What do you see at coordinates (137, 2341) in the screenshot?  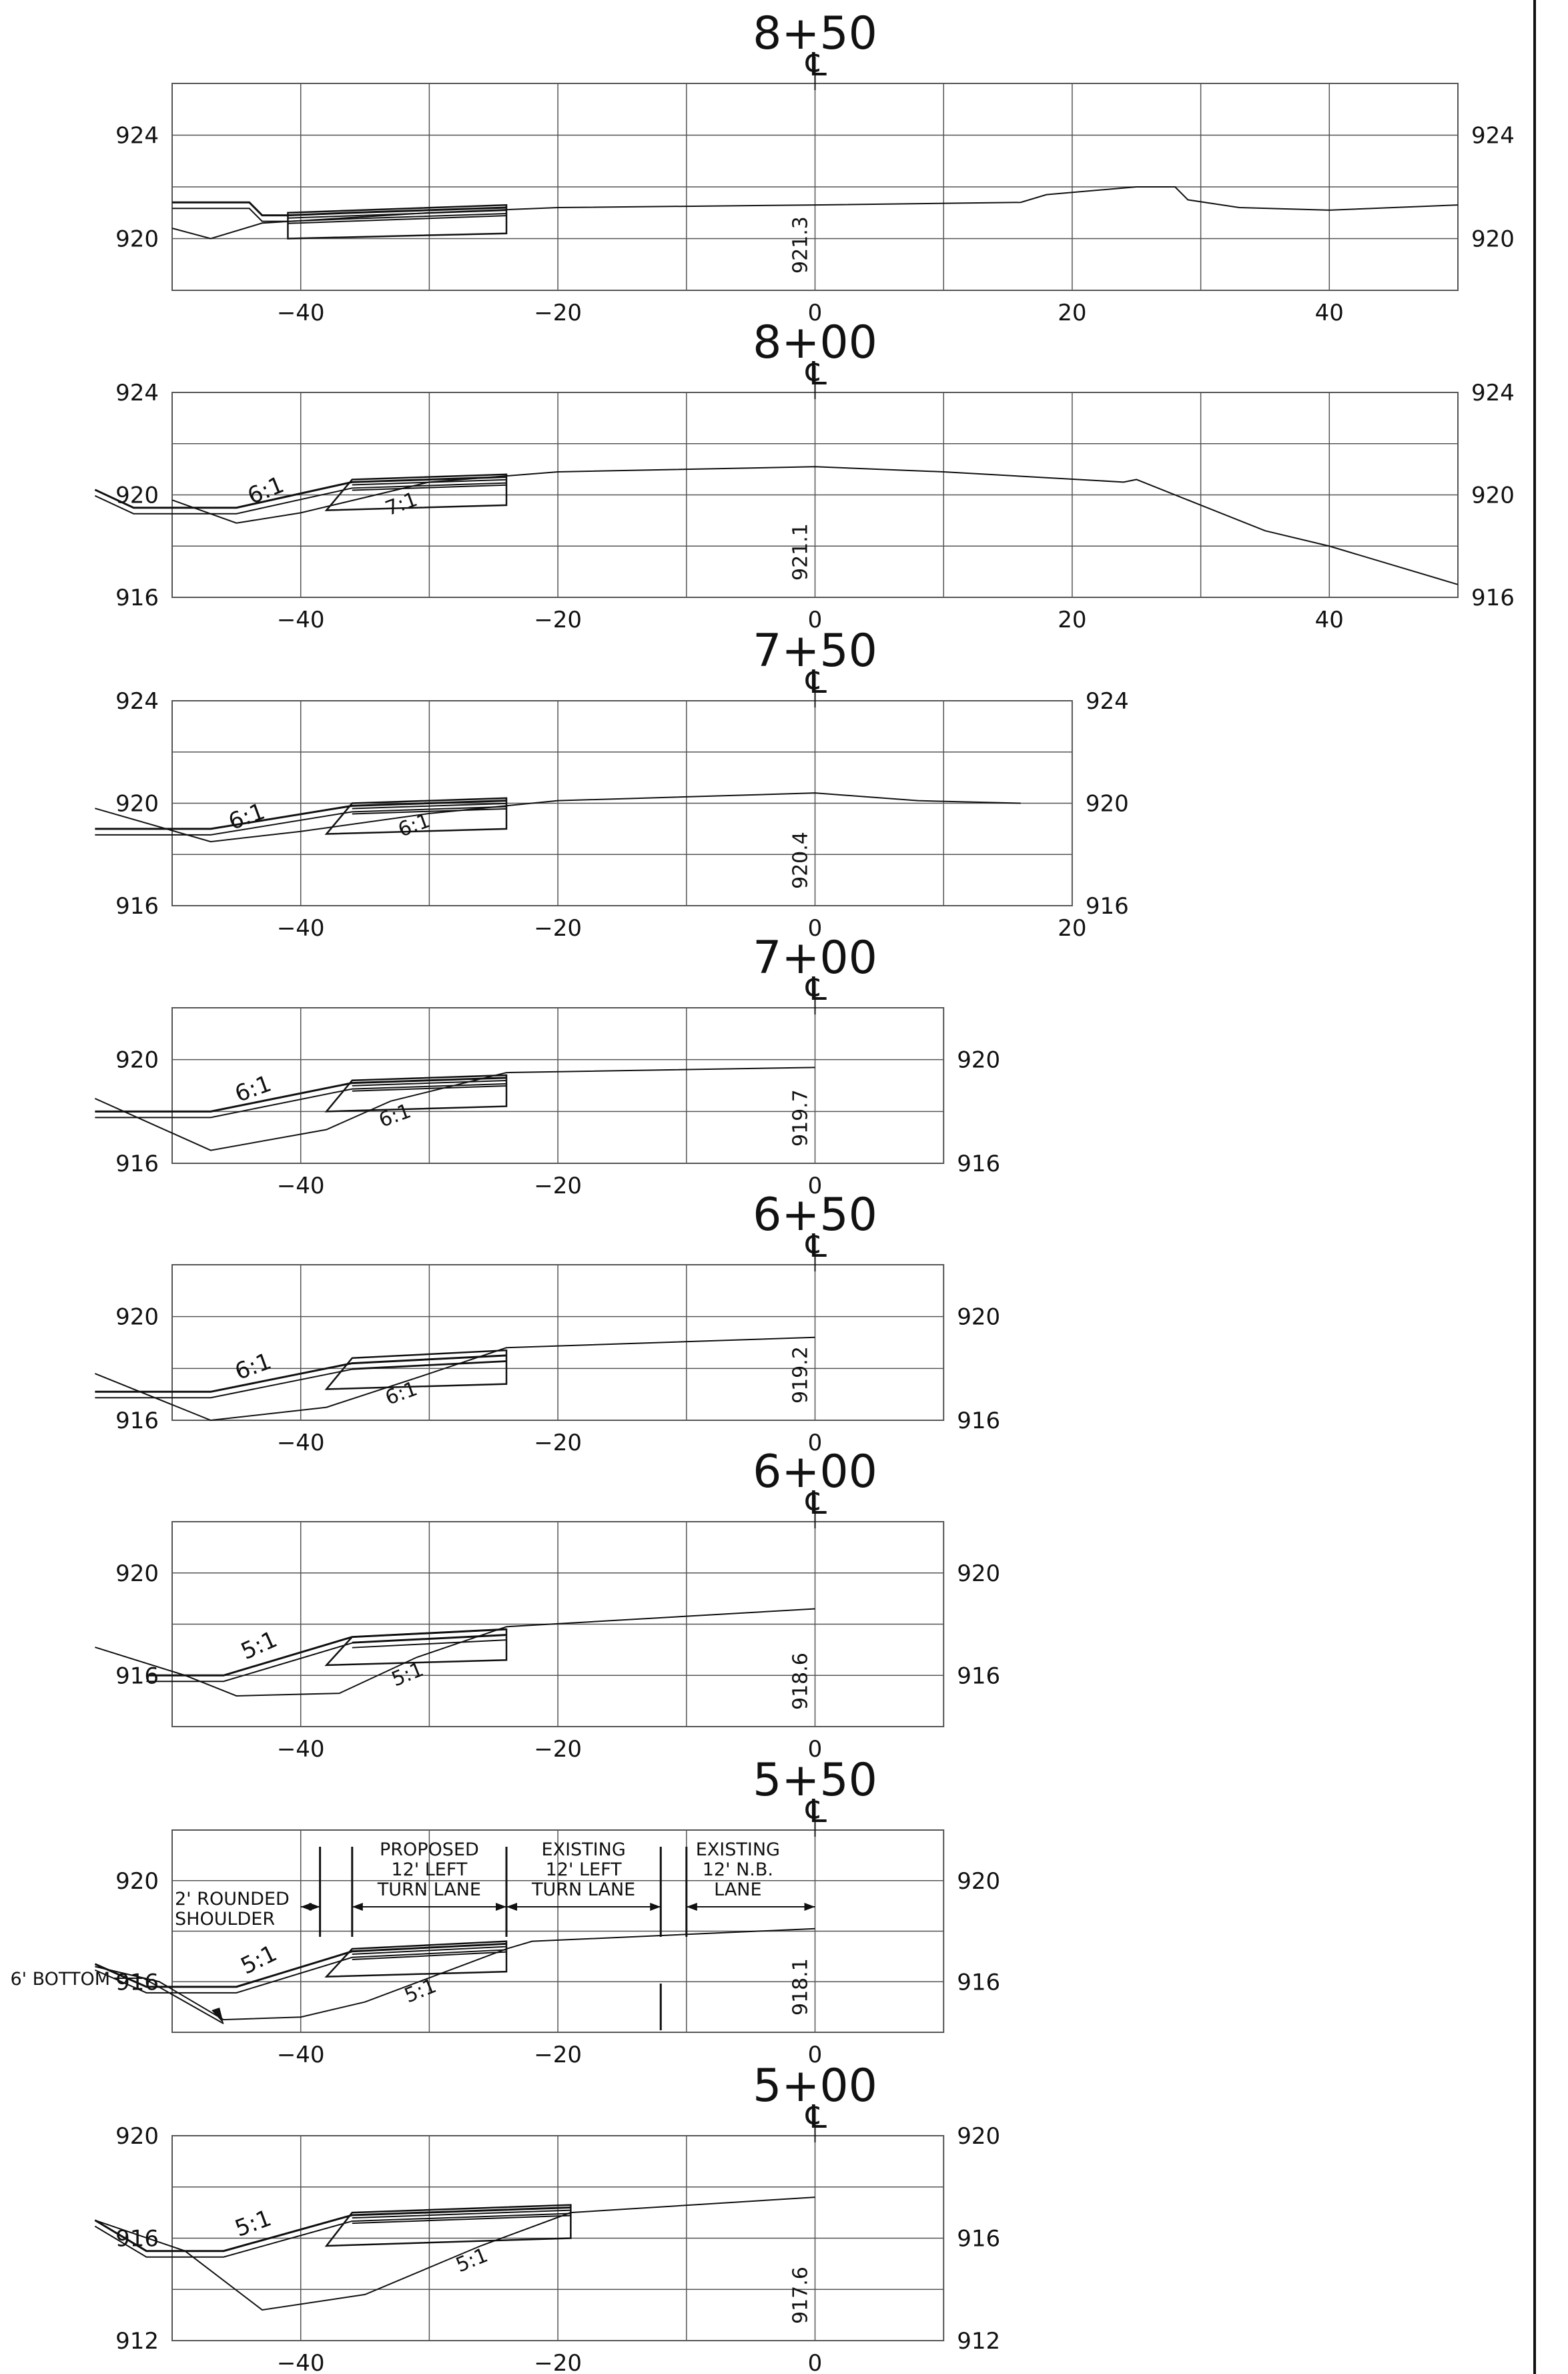 I see `y-tick-label-left: 912` at bounding box center [137, 2341].